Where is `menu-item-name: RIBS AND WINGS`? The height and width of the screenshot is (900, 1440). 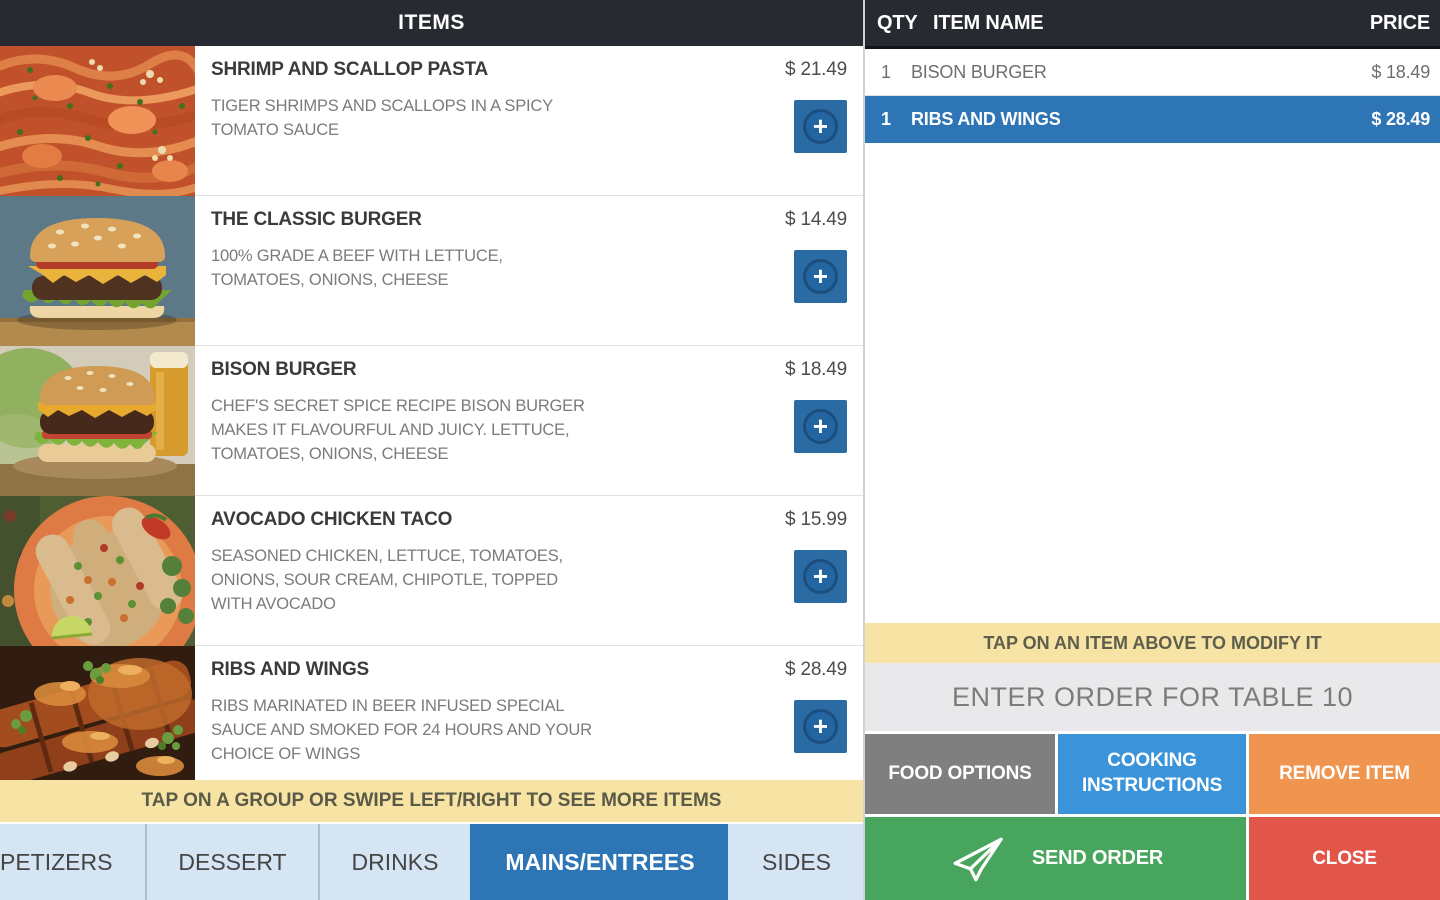
menu-item-name: RIBS AND WINGS is located at coordinates (290, 669).